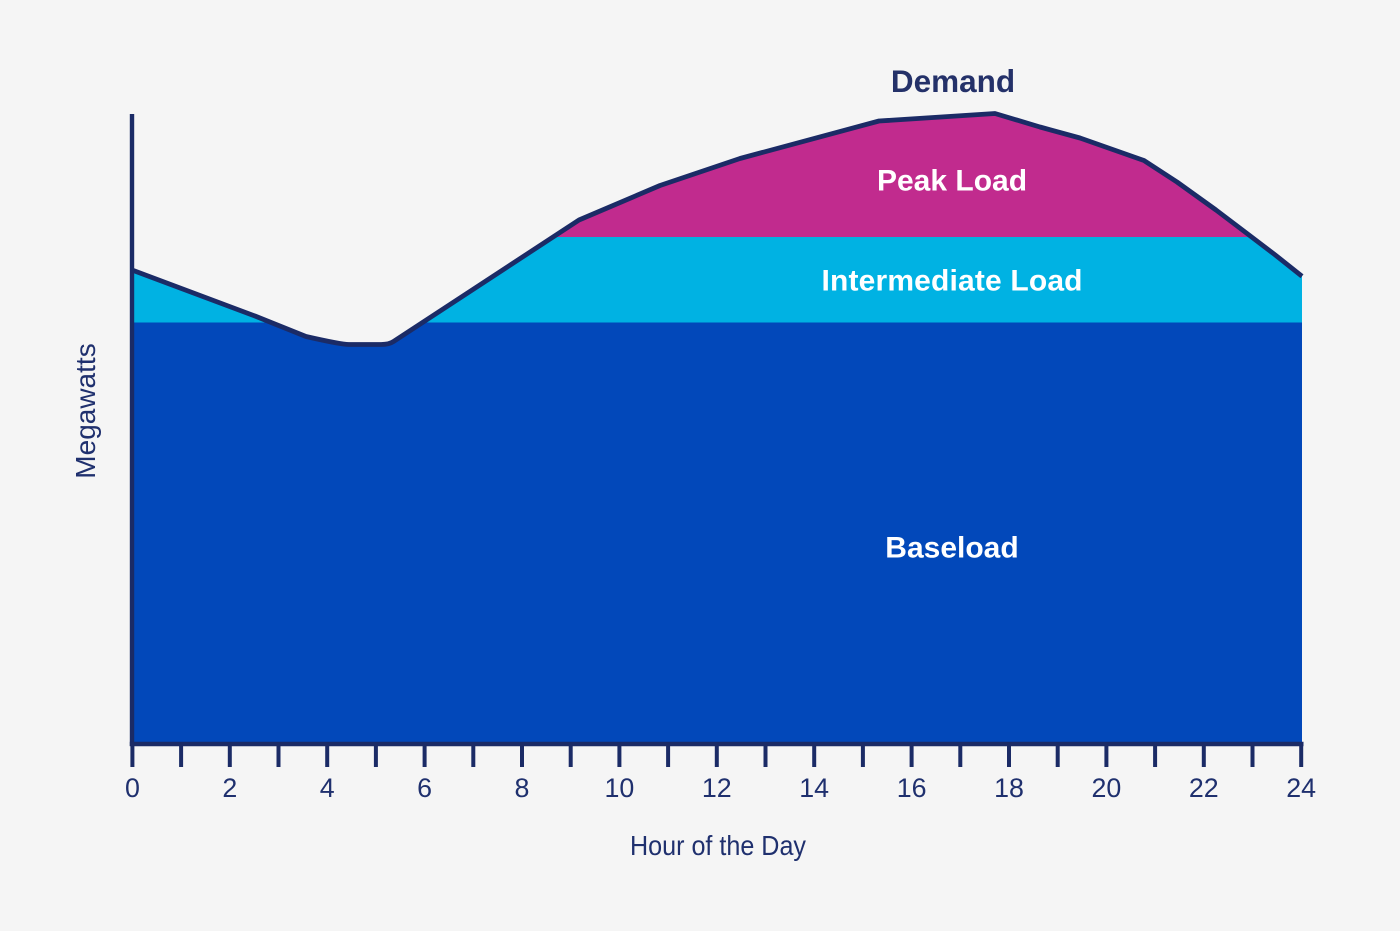 The width and height of the screenshot is (1400, 931). Describe the element at coordinates (717, 788) in the screenshot. I see `svg-text: 12` at that location.